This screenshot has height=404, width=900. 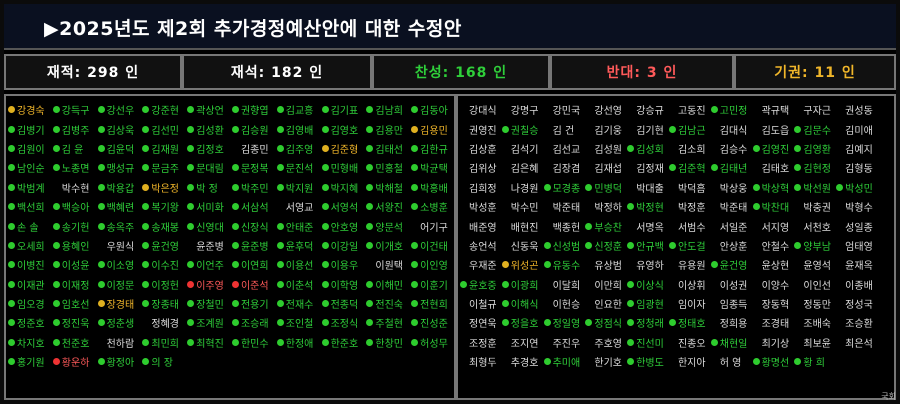 I want to click on member-name: 이원택, so click(x=389, y=267).